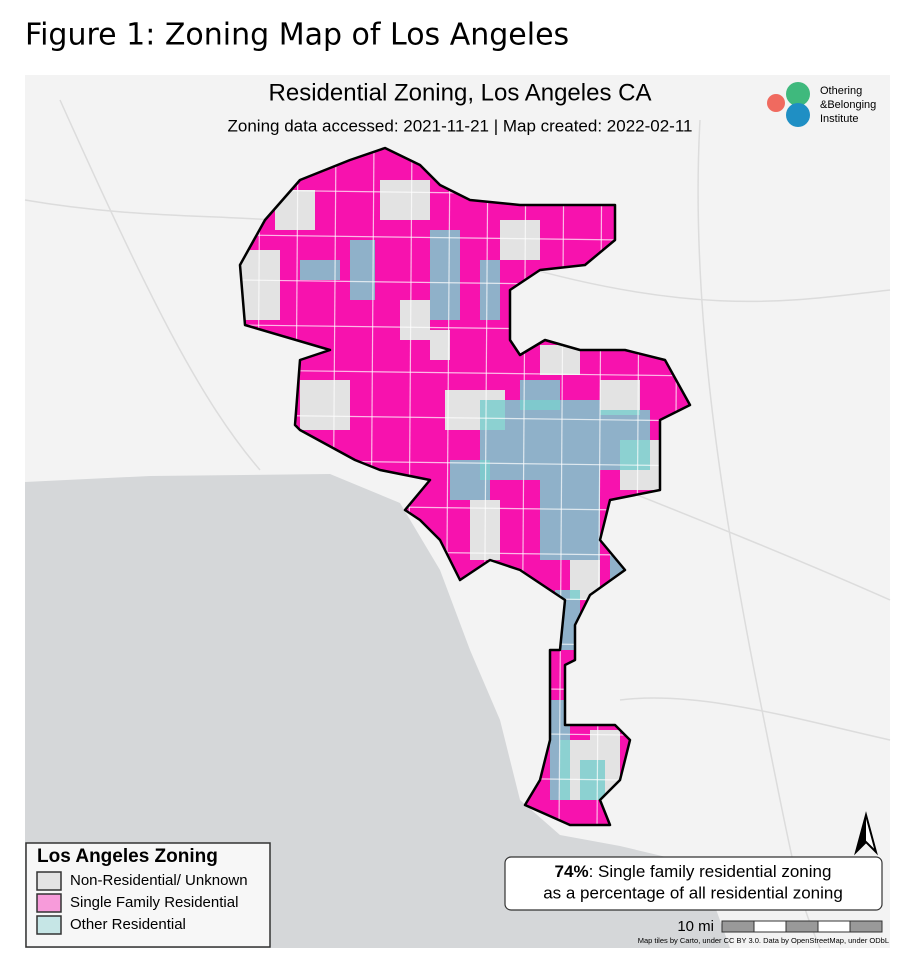  I want to click on legend-box, so click(148, 895).